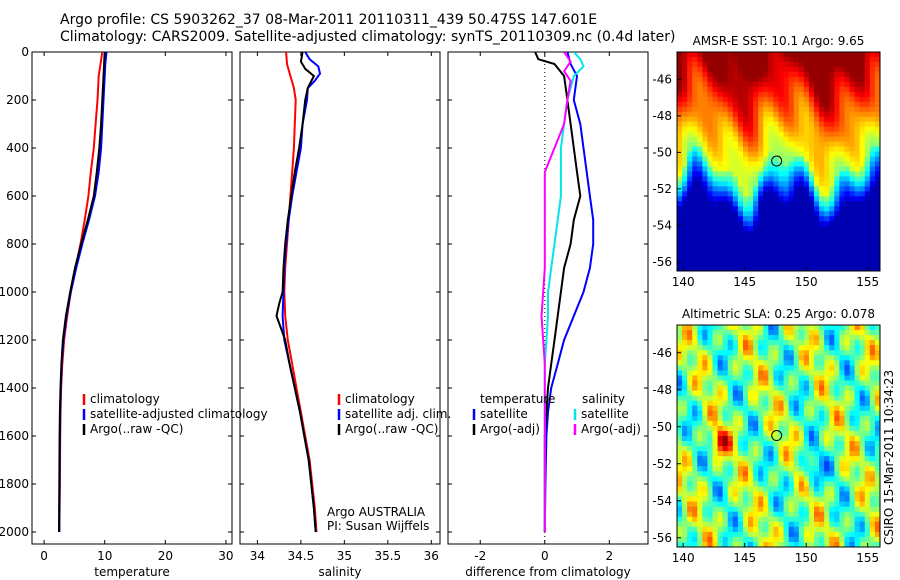 This screenshot has height=580, width=900. What do you see at coordinates (131, 572) in the screenshot?
I see `temperature-xlabel: temperature` at bounding box center [131, 572].